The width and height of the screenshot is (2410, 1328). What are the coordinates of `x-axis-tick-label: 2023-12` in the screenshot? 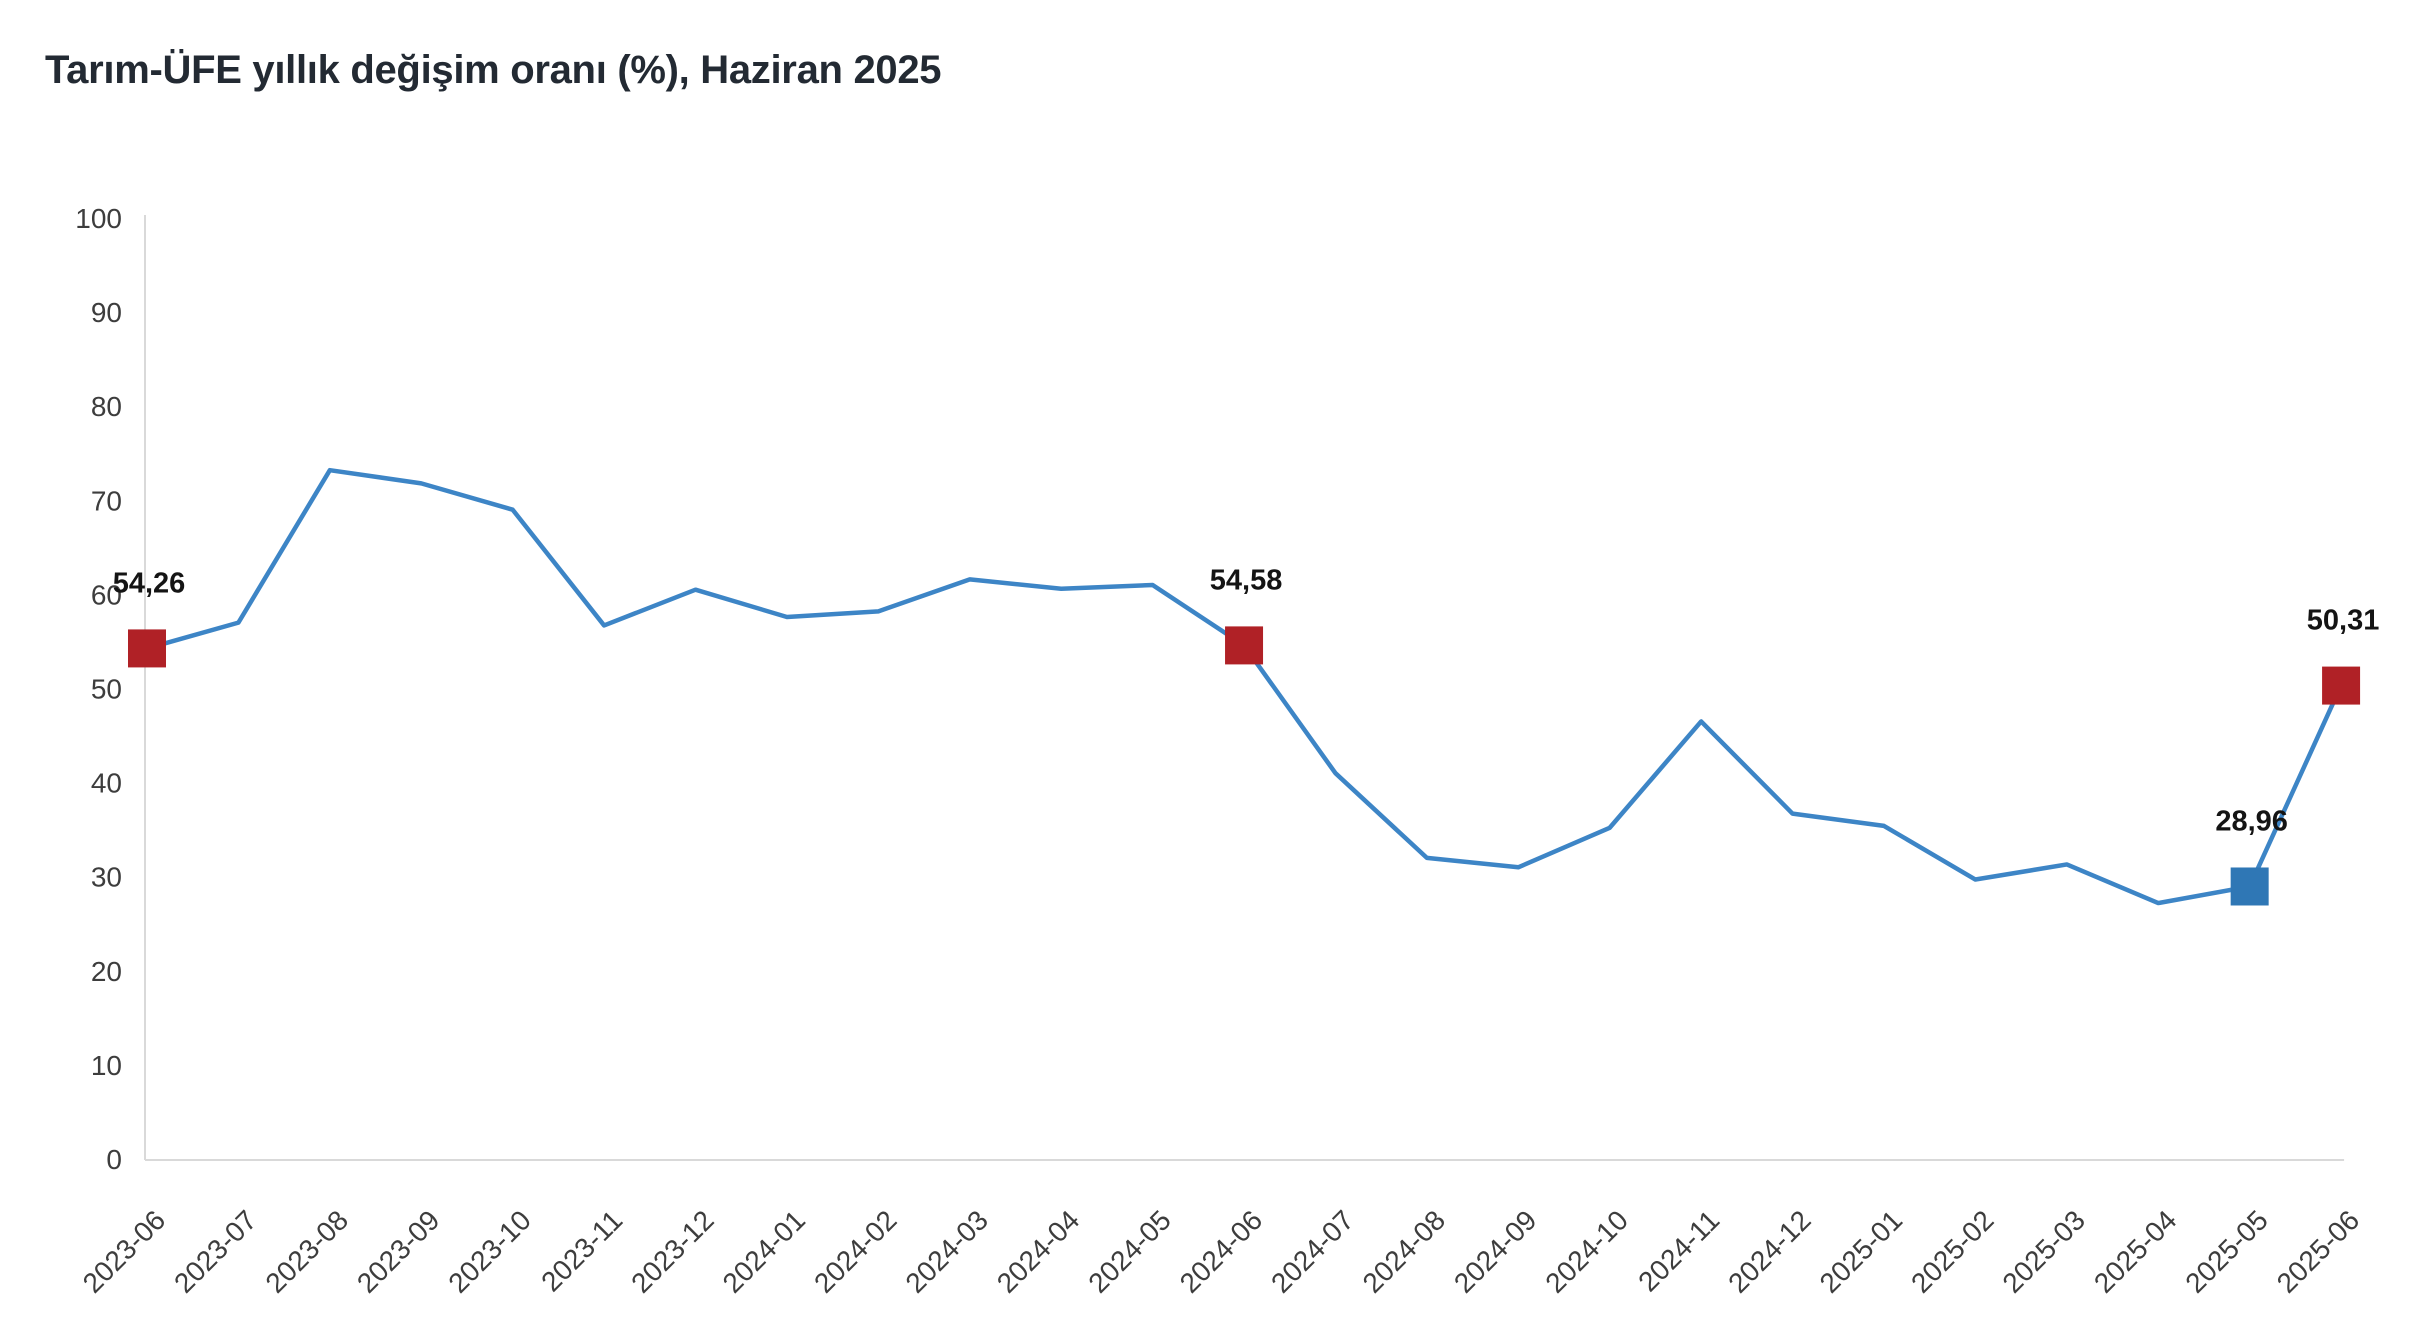 It's located at (672, 1251).